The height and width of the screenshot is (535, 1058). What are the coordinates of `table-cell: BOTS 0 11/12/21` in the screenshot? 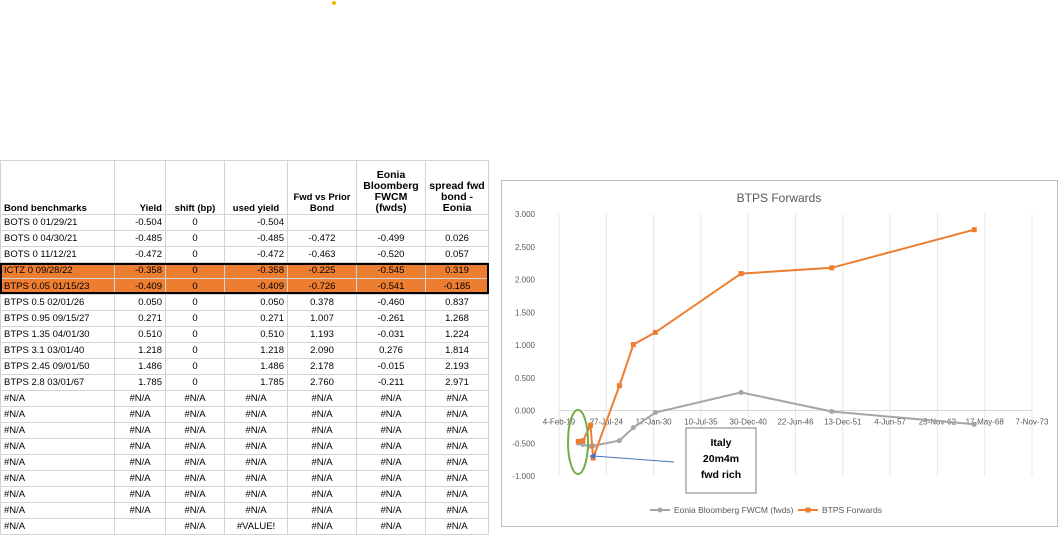 It's located at (57, 254).